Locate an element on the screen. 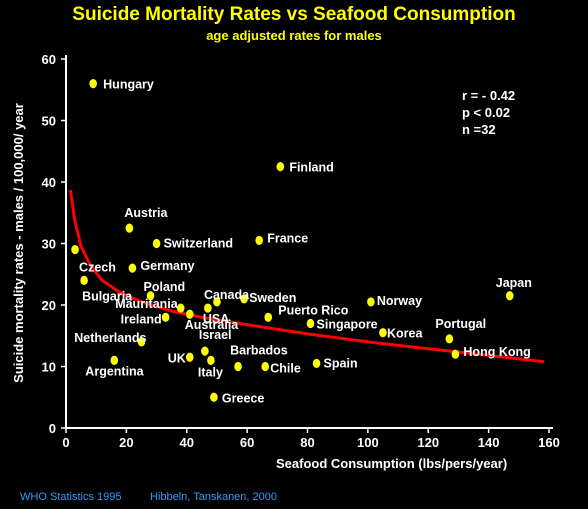  point-label: Greece is located at coordinates (243, 398).